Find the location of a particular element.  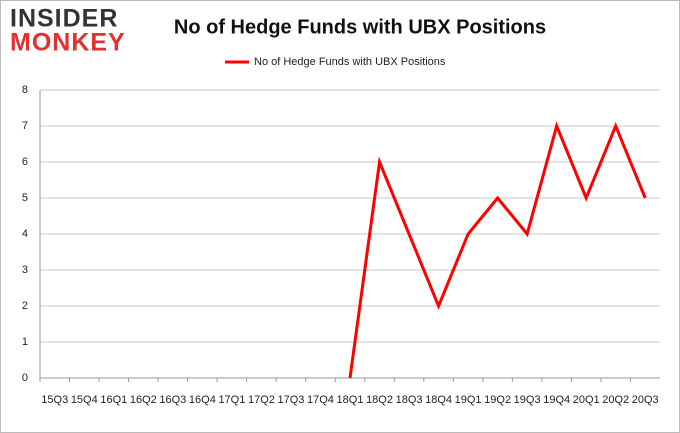

y-tick-label: 0 is located at coordinates (25, 378).